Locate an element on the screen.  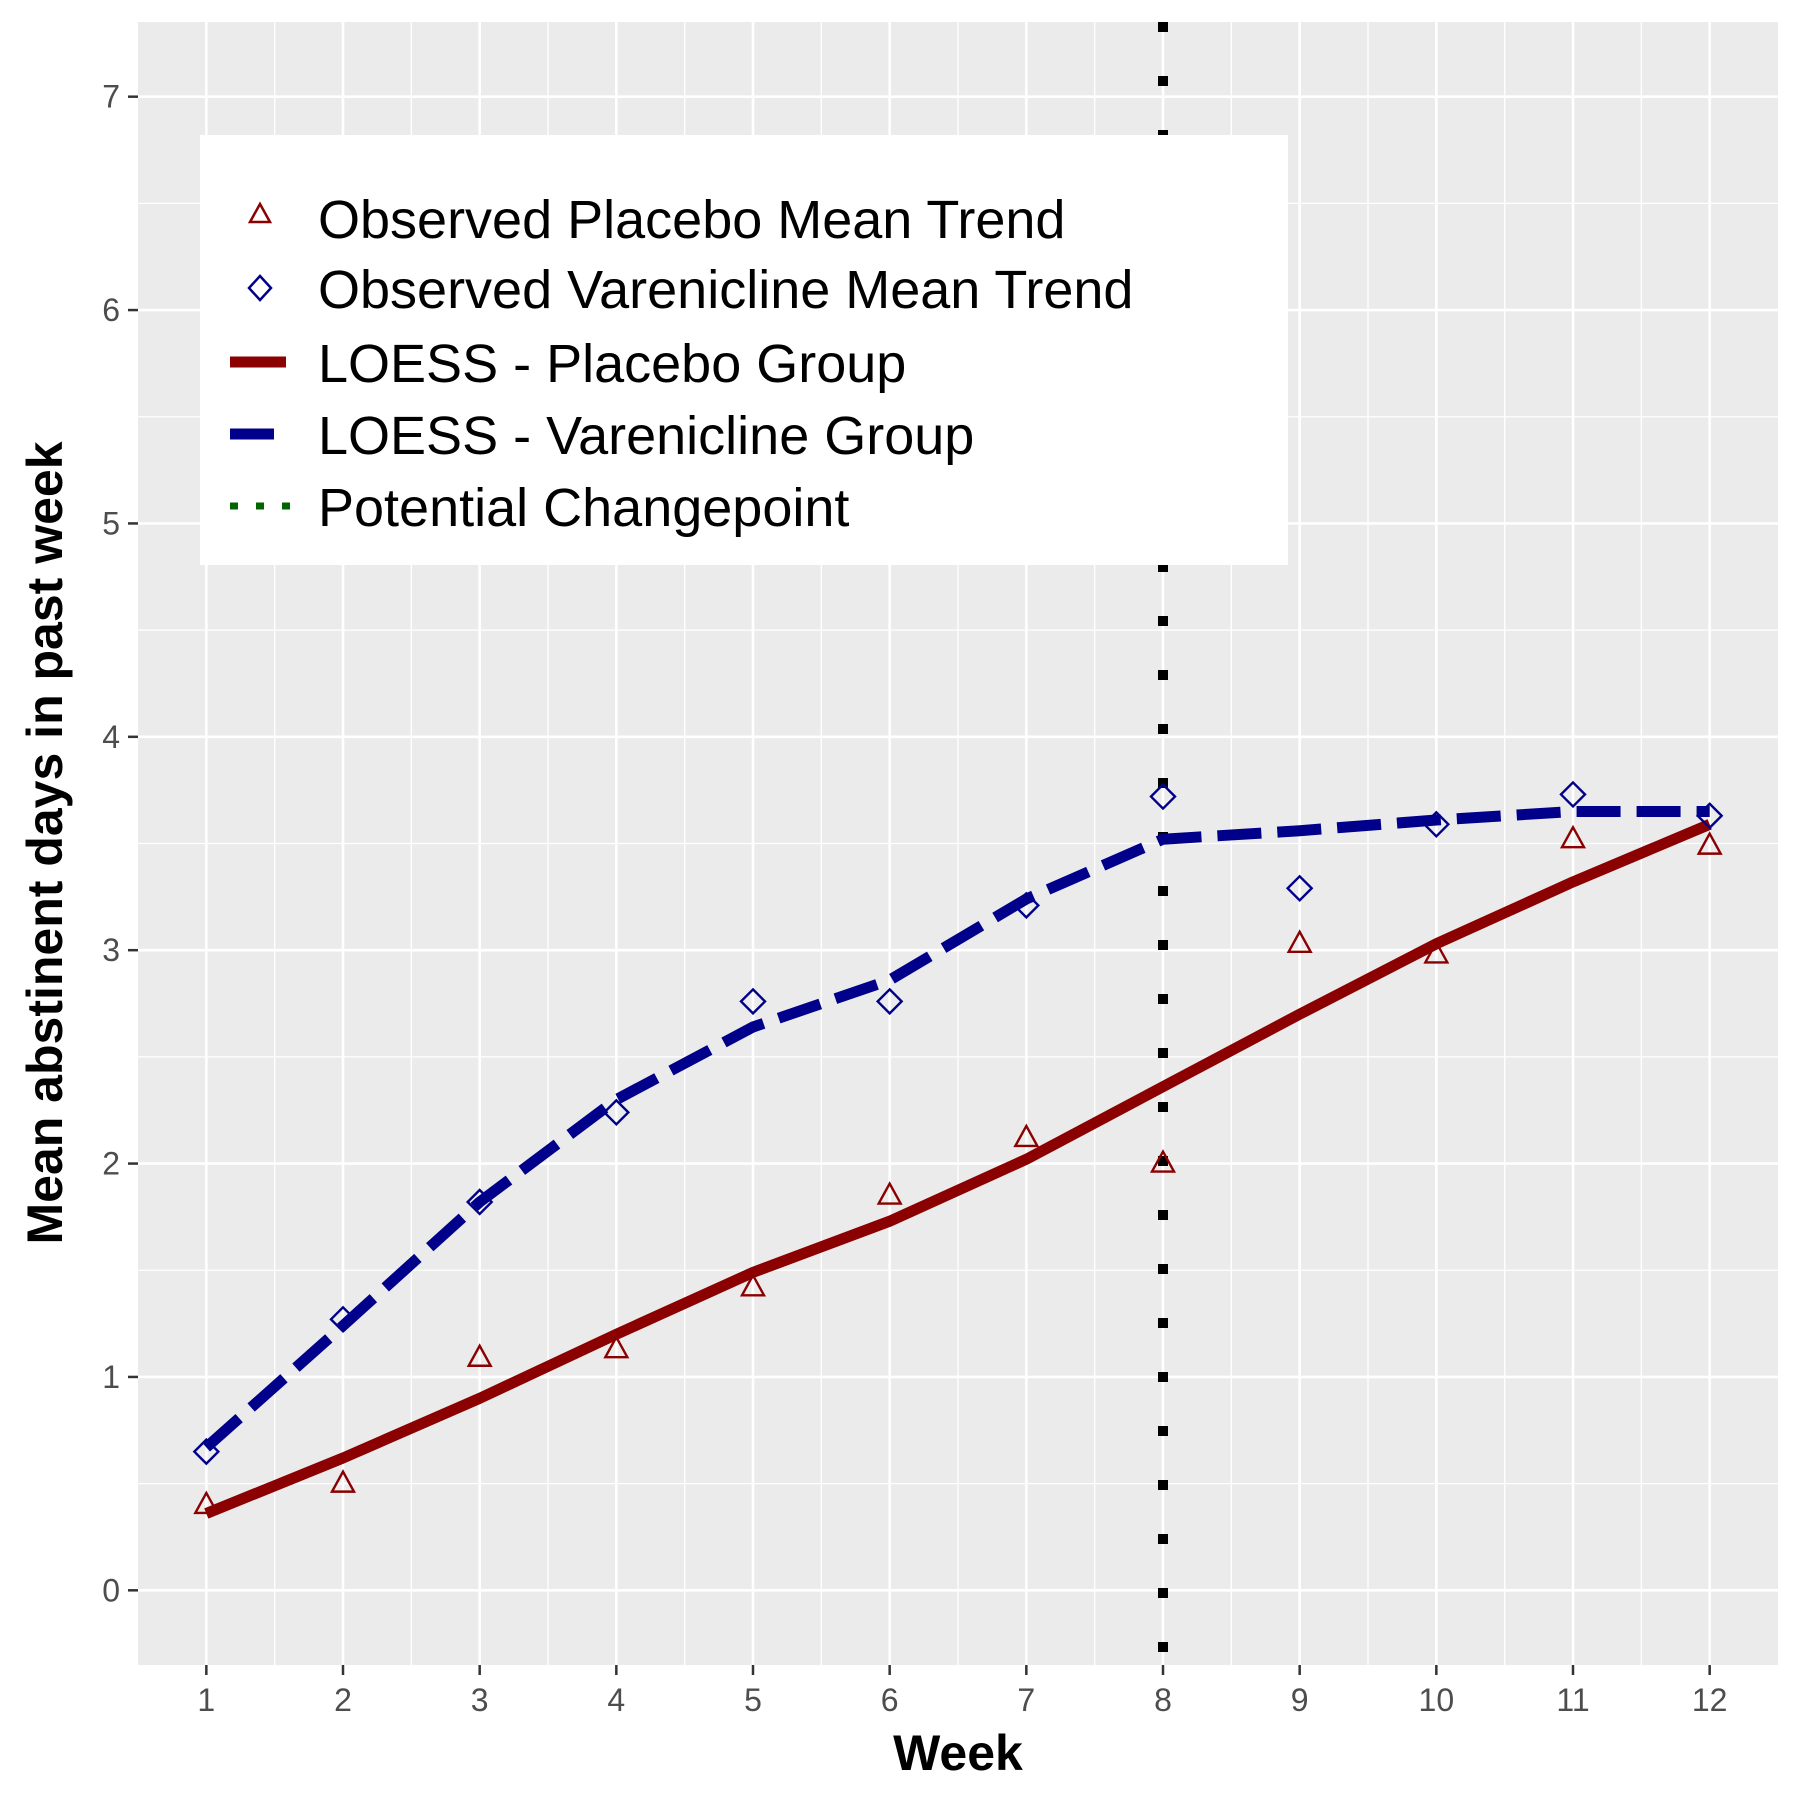
x-tick-label: 1 is located at coordinates (206, 1700).